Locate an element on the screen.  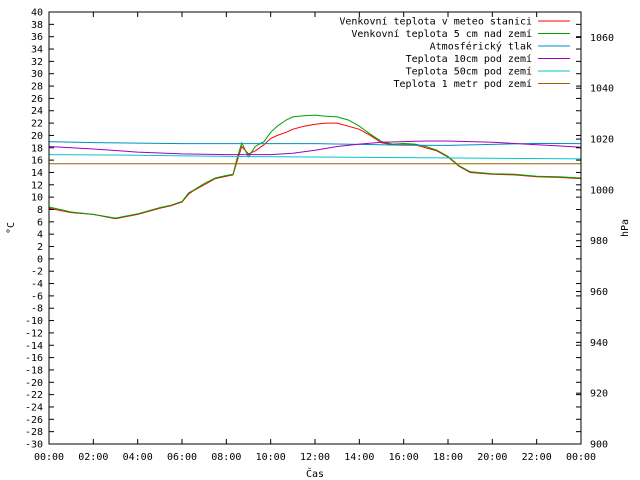
y-tick-label: 38 is located at coordinates (37, 25).